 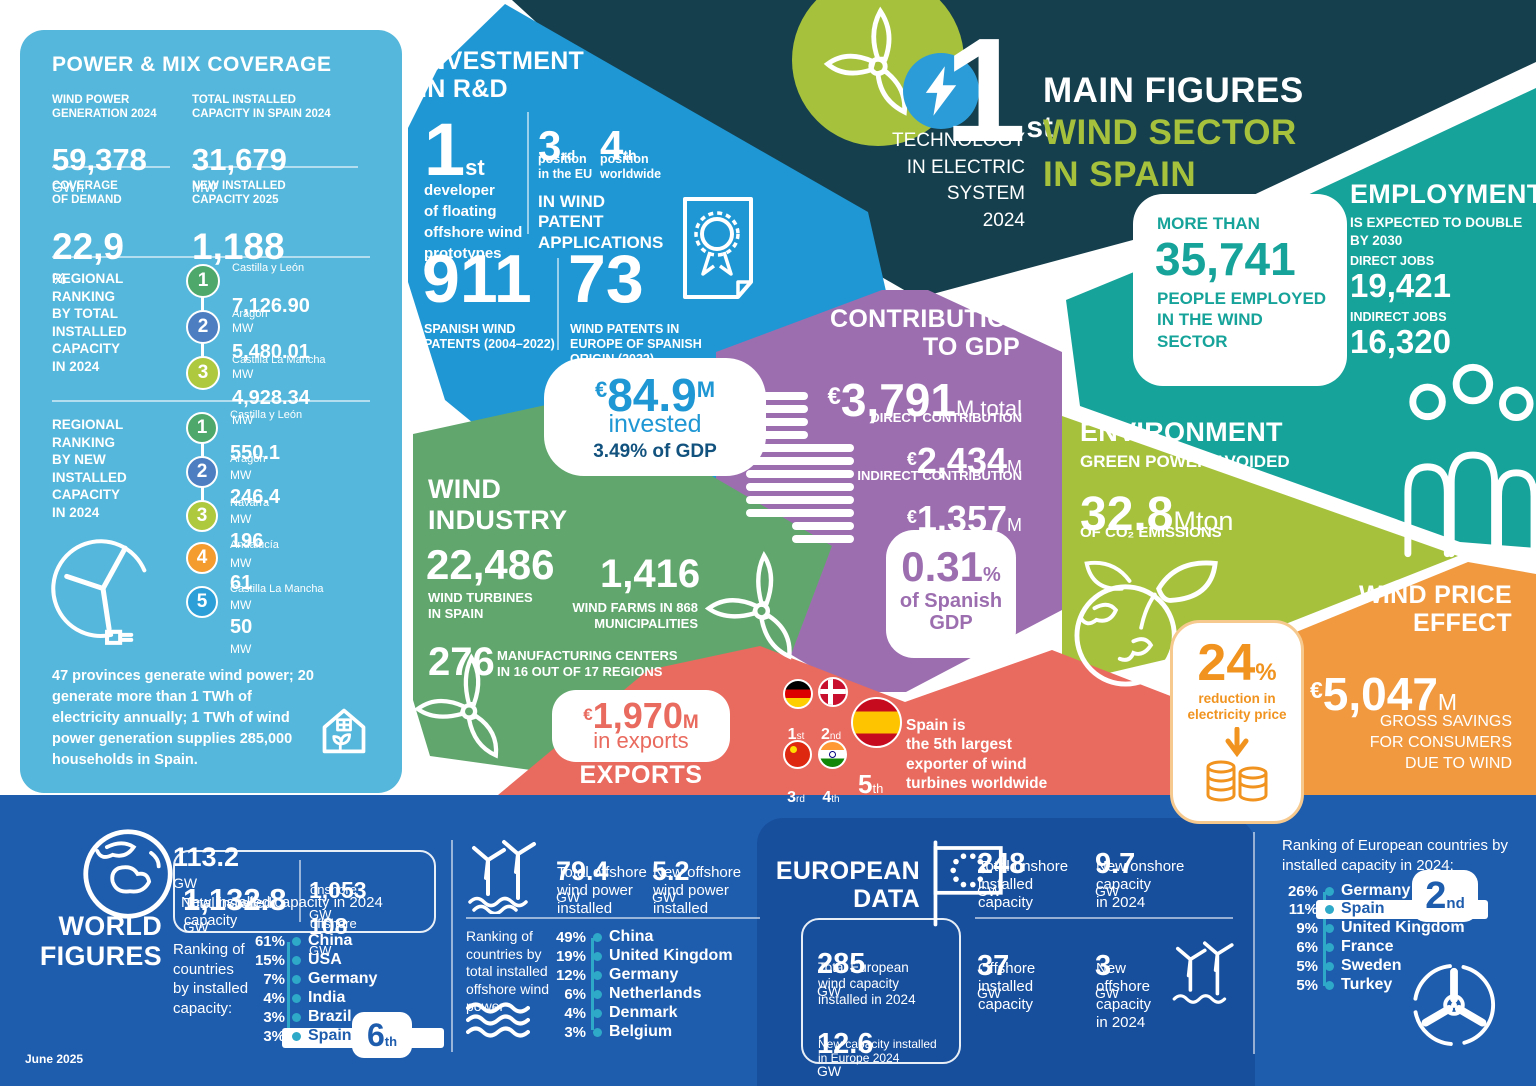 What do you see at coordinates (655, 417) in the screenshot?
I see `invested-bubble: €84.9M invested 3.49% of GDP` at bounding box center [655, 417].